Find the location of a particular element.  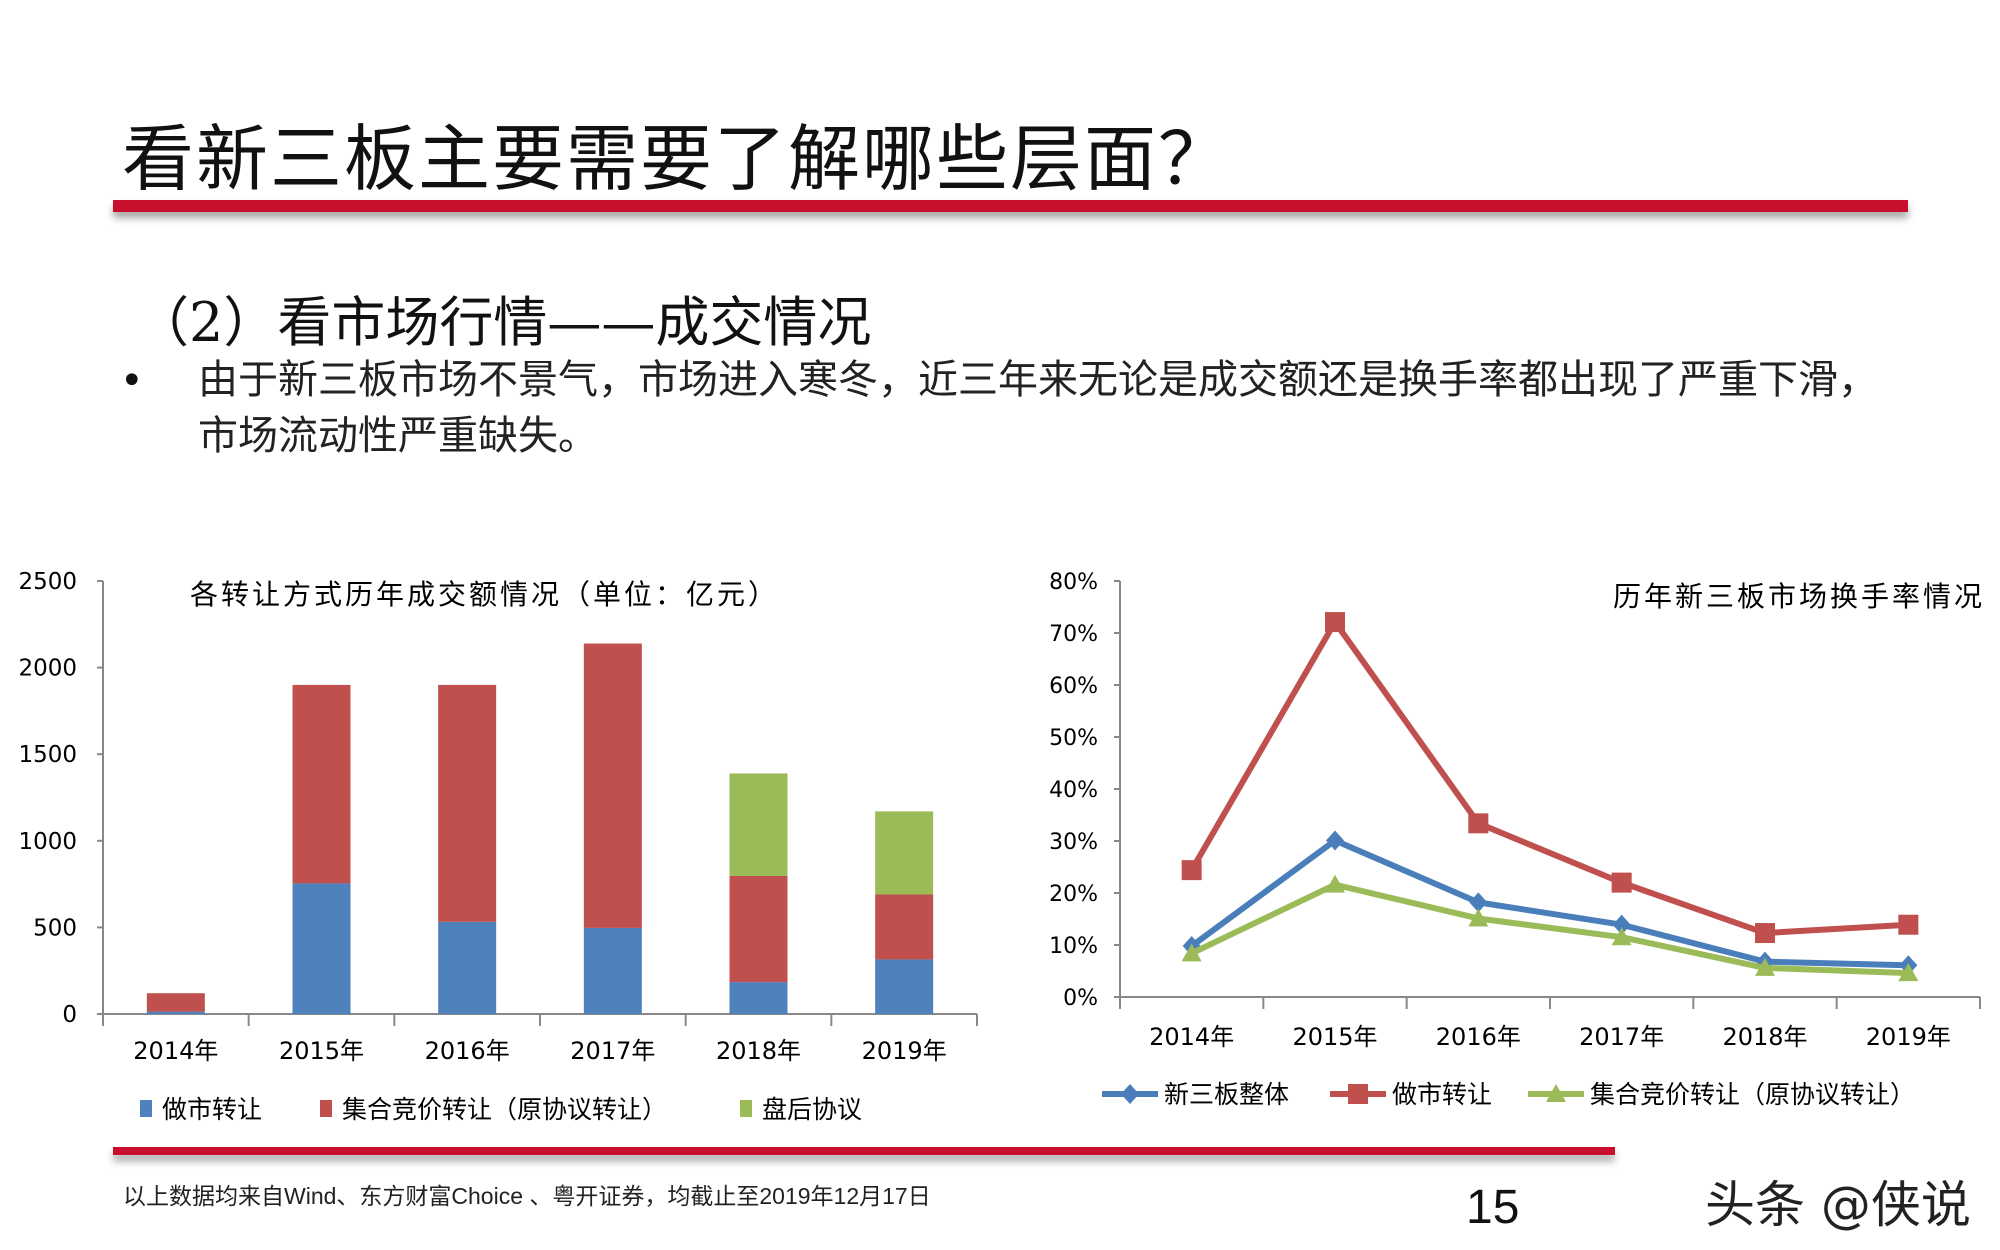

watermark: 头条 @侠说 is located at coordinates (1838, 1205).